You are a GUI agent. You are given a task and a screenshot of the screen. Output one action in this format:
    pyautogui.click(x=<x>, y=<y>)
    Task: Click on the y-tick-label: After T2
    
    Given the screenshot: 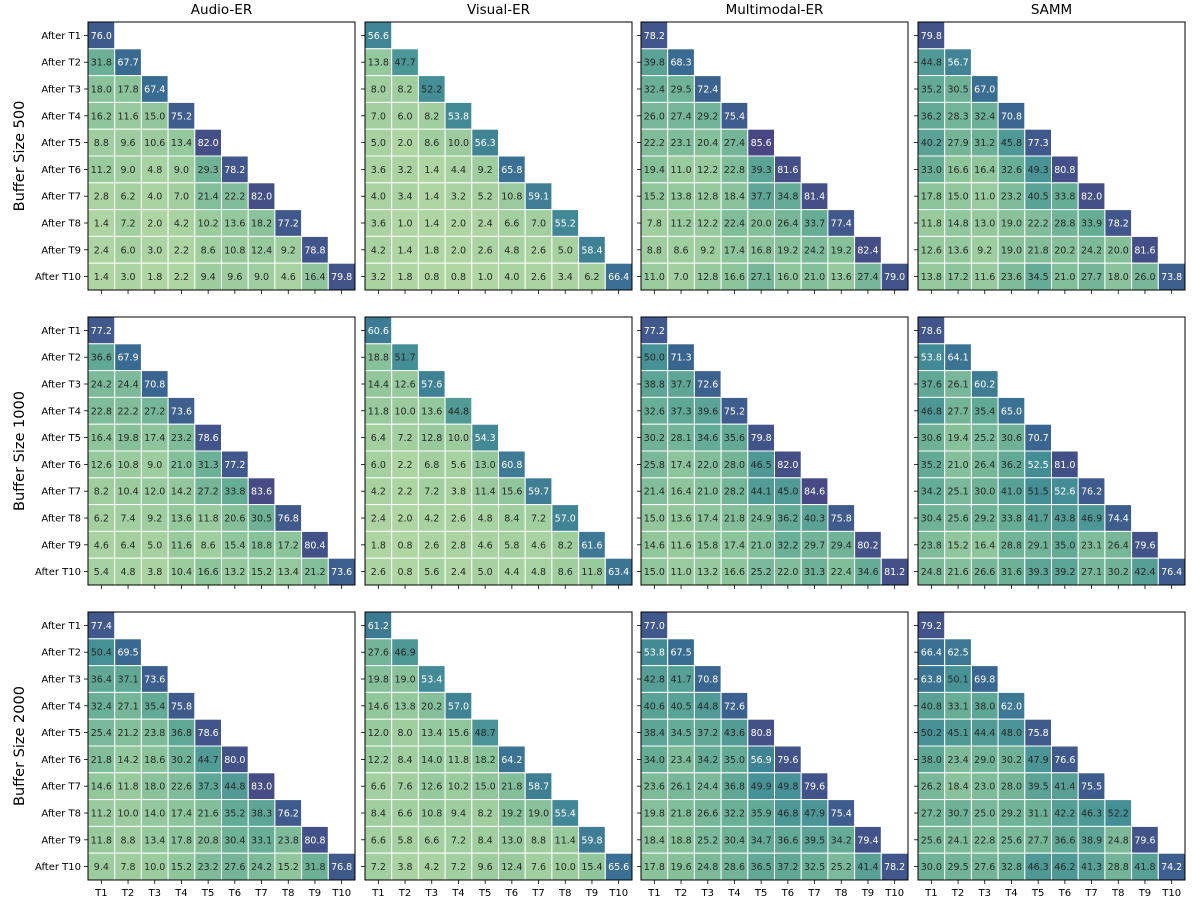 What is the action you would take?
    pyautogui.click(x=61, y=63)
    